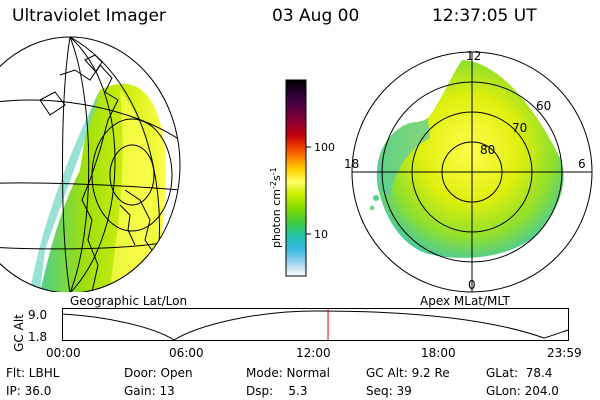  What do you see at coordinates (473, 56) in the screenshot?
I see `mlt-label-12: 12` at bounding box center [473, 56].